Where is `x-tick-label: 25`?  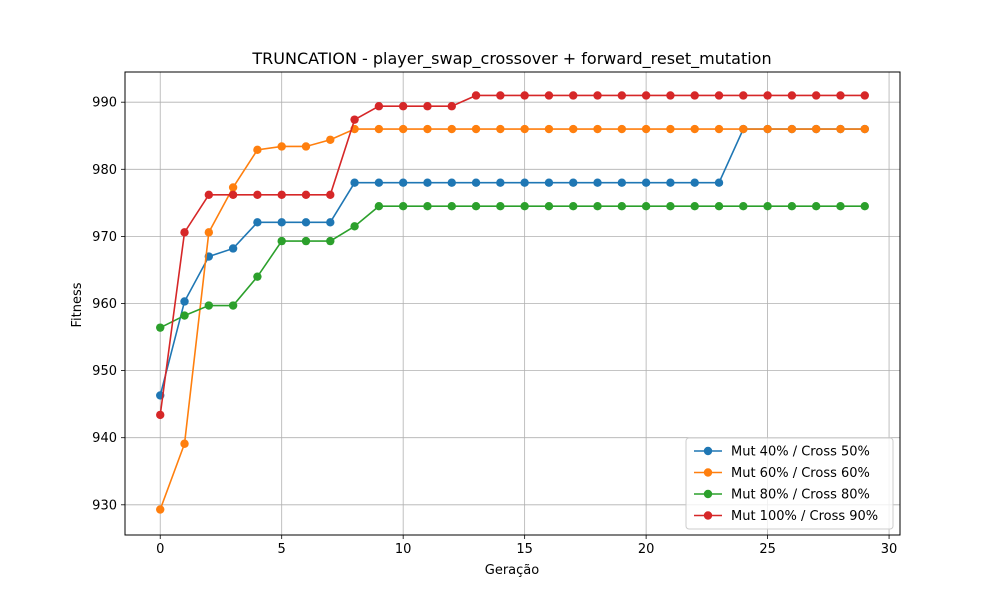
x-tick-label: 25 is located at coordinates (767, 549).